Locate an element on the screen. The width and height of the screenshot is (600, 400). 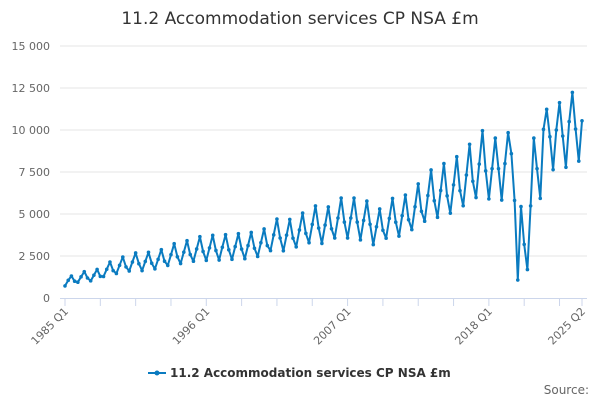
y-tick-label: 10 000 is located at coordinates (31, 130).